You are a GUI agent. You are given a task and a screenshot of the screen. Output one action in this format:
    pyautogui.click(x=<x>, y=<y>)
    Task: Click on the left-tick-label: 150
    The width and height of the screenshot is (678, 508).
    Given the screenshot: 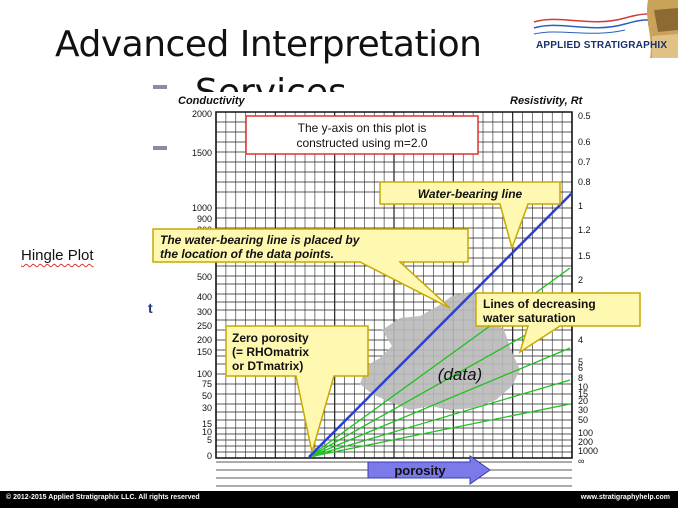 What is the action you would take?
    pyautogui.click(x=204, y=352)
    